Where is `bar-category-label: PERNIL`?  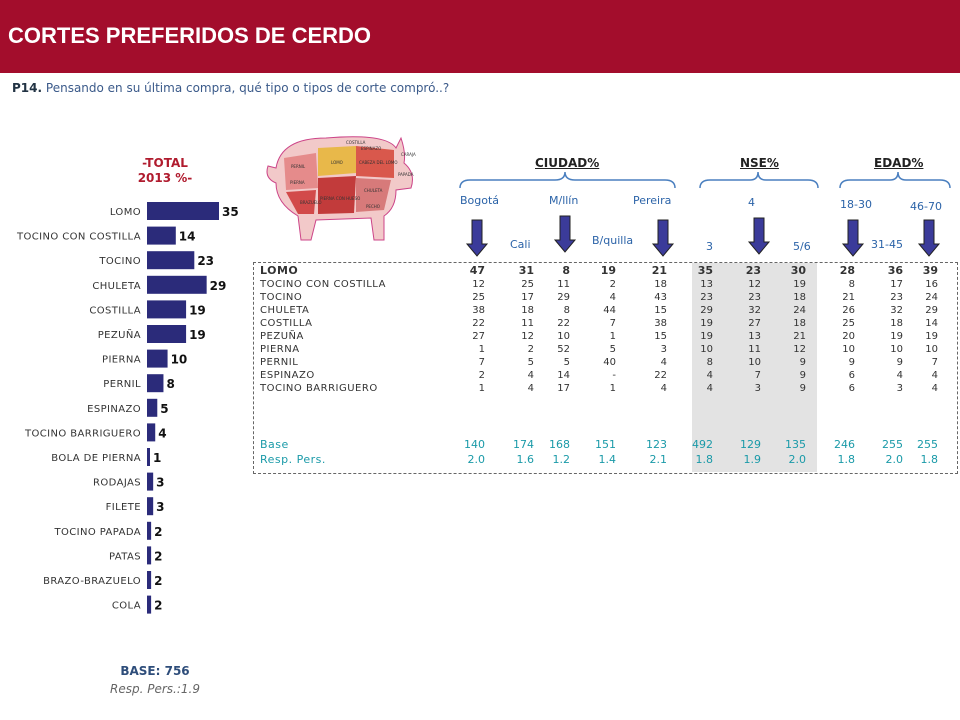 bar-category-label: PERNIL is located at coordinates (122, 384).